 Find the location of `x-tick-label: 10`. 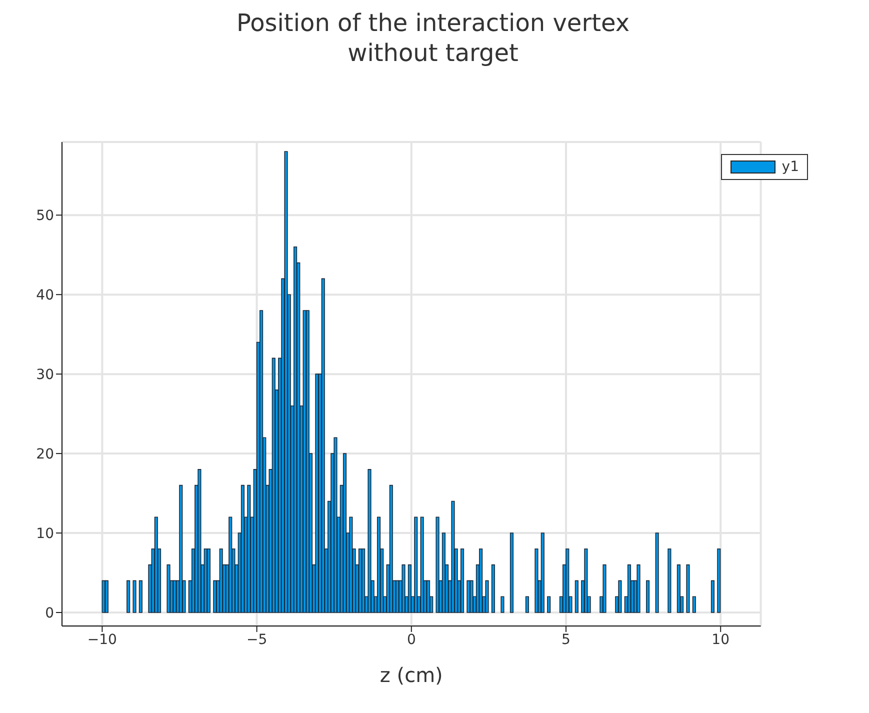

x-tick-label: 10 is located at coordinates (721, 640).